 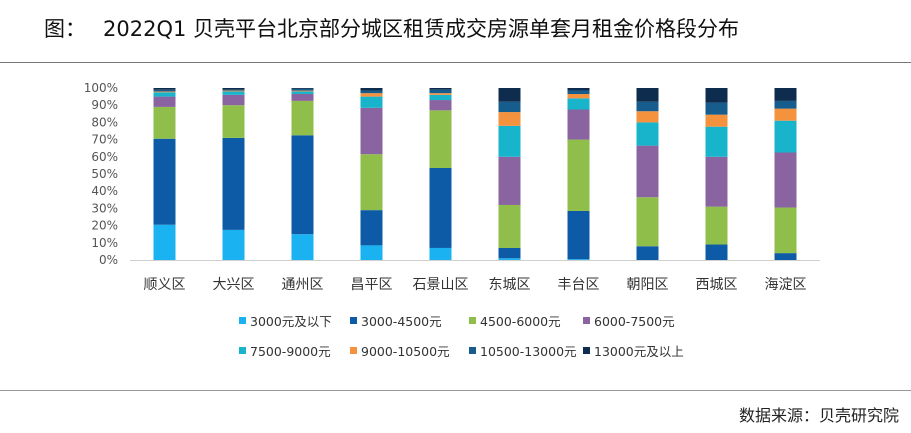 What do you see at coordinates (717, 285) in the screenshot?
I see `x-tick-label: 西城区` at bounding box center [717, 285].